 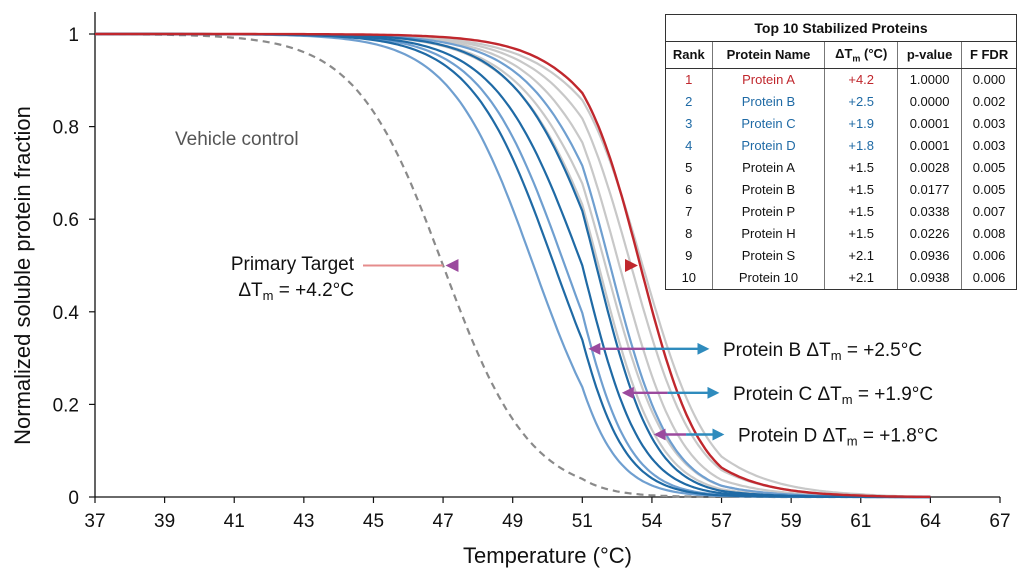 I want to click on cell-pvalue: 0.0338, so click(x=930, y=211).